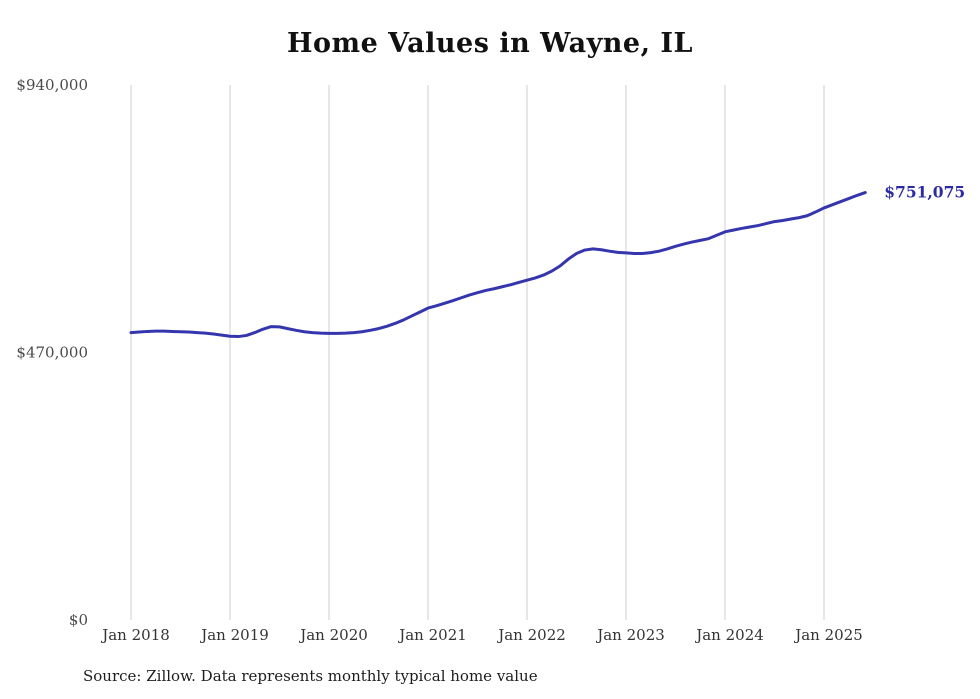  What do you see at coordinates (234, 635) in the screenshot?
I see `x-tick-label: Jan 2019` at bounding box center [234, 635].